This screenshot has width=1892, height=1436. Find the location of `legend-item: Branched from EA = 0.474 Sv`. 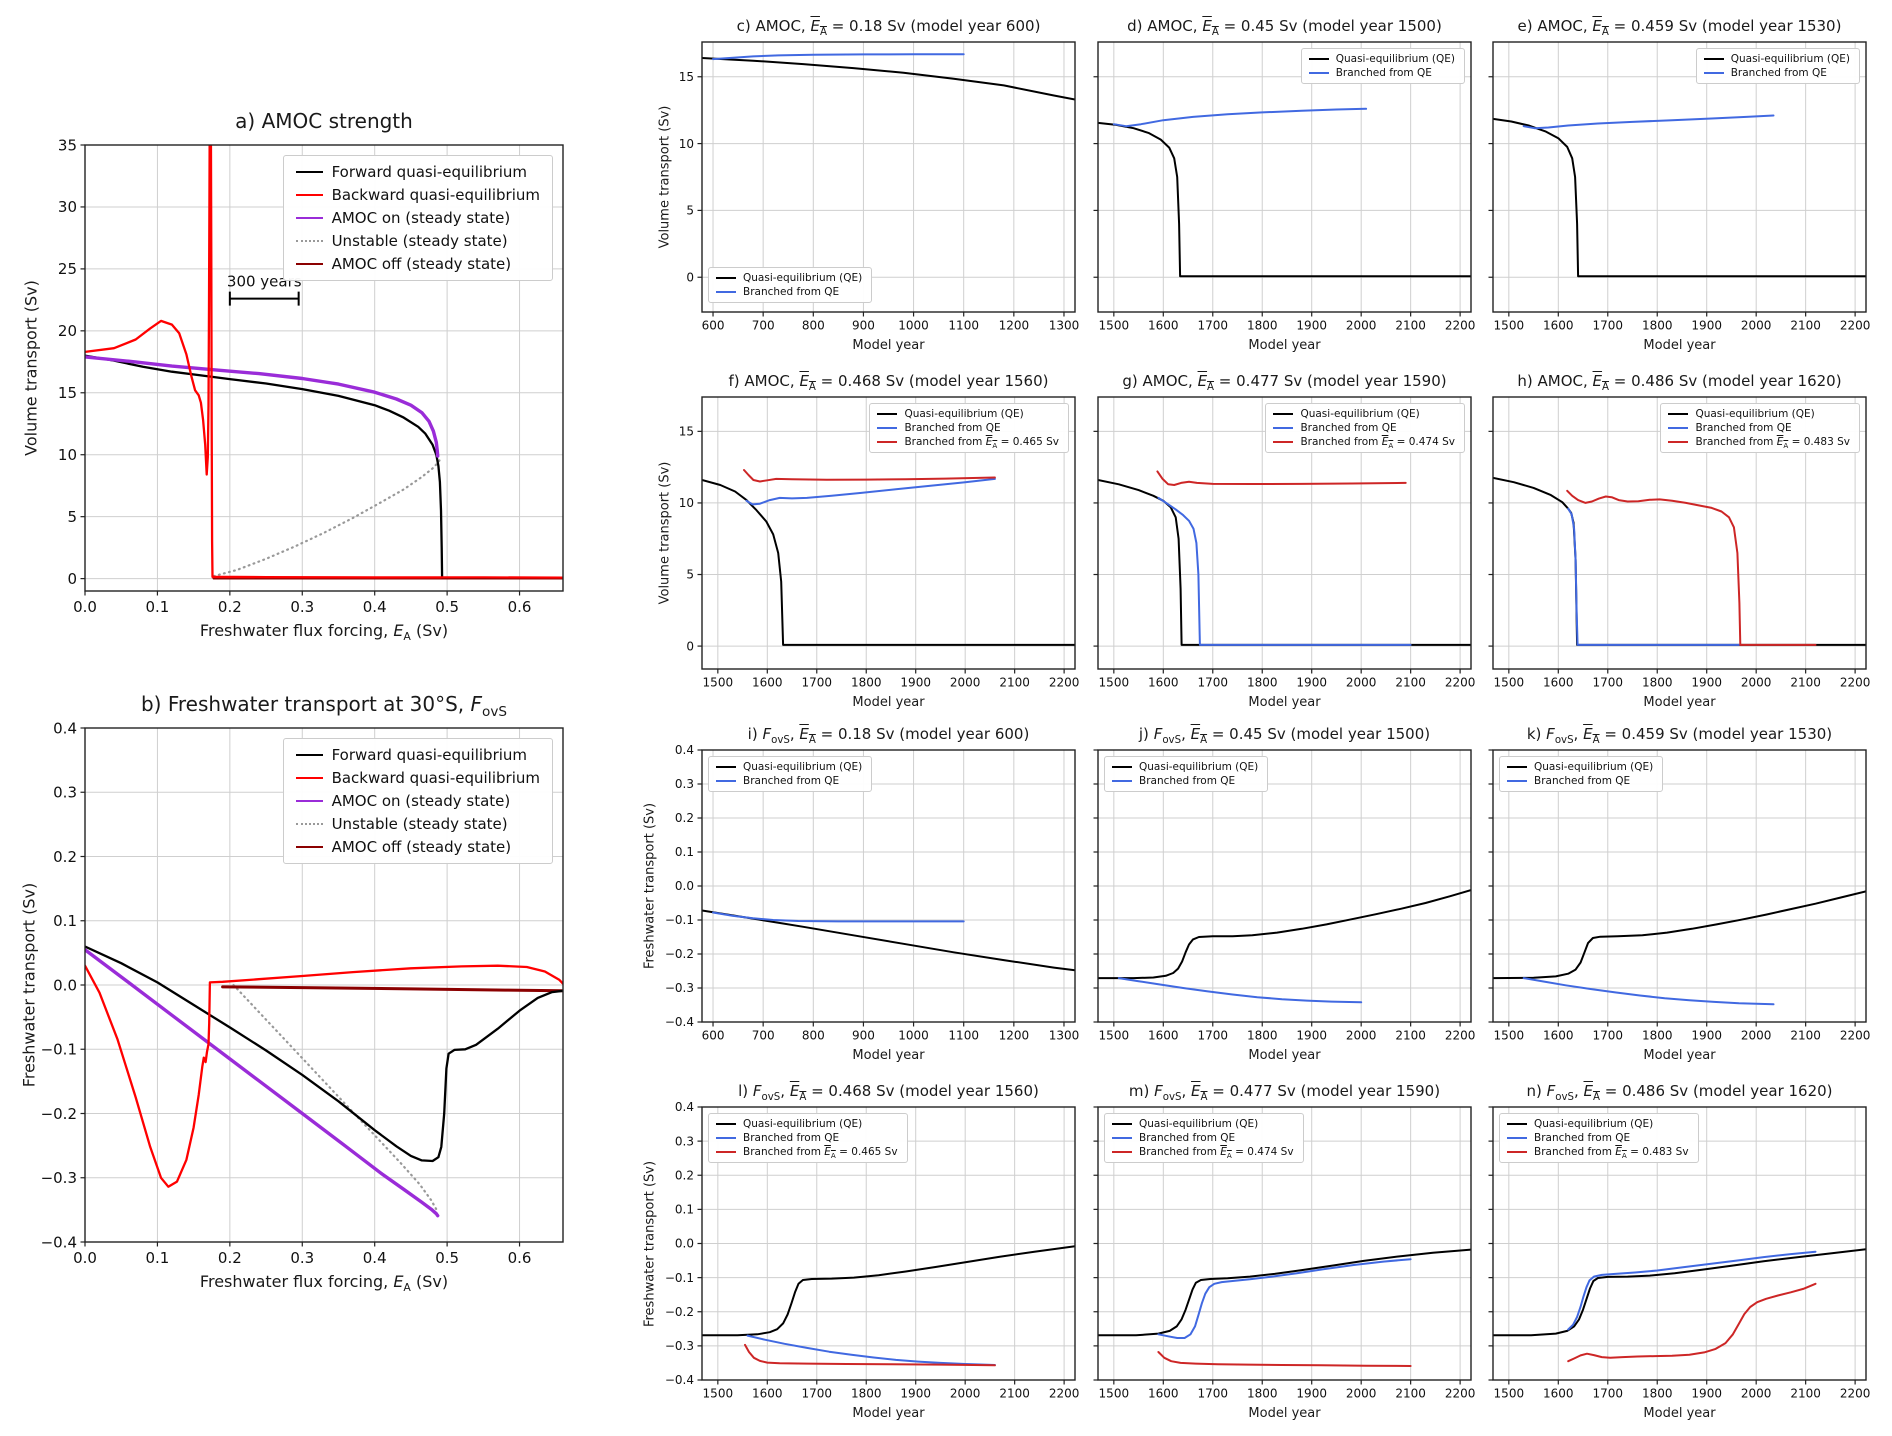

legend-item: Branched from EA = 0.474 Sv is located at coordinates (1203, 1152).